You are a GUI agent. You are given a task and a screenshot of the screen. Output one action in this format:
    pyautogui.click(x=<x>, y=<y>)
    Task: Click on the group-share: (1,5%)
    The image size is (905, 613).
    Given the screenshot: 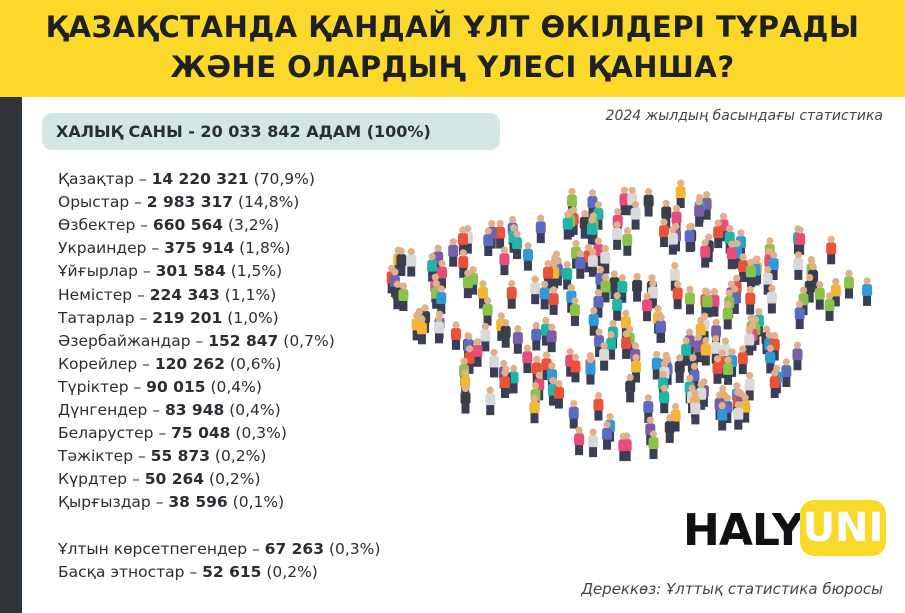 What is the action you would take?
    pyautogui.click(x=256, y=271)
    